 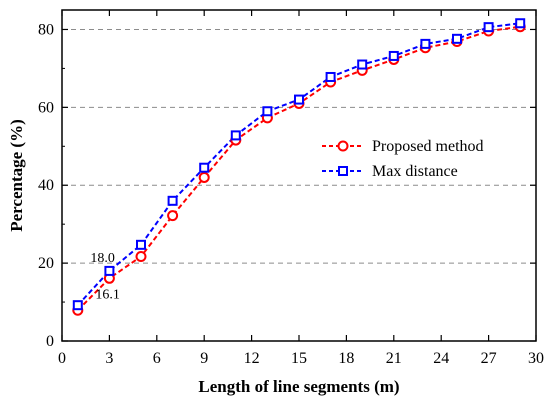 I want to click on x-tick-label: 27, so click(x=489, y=358).